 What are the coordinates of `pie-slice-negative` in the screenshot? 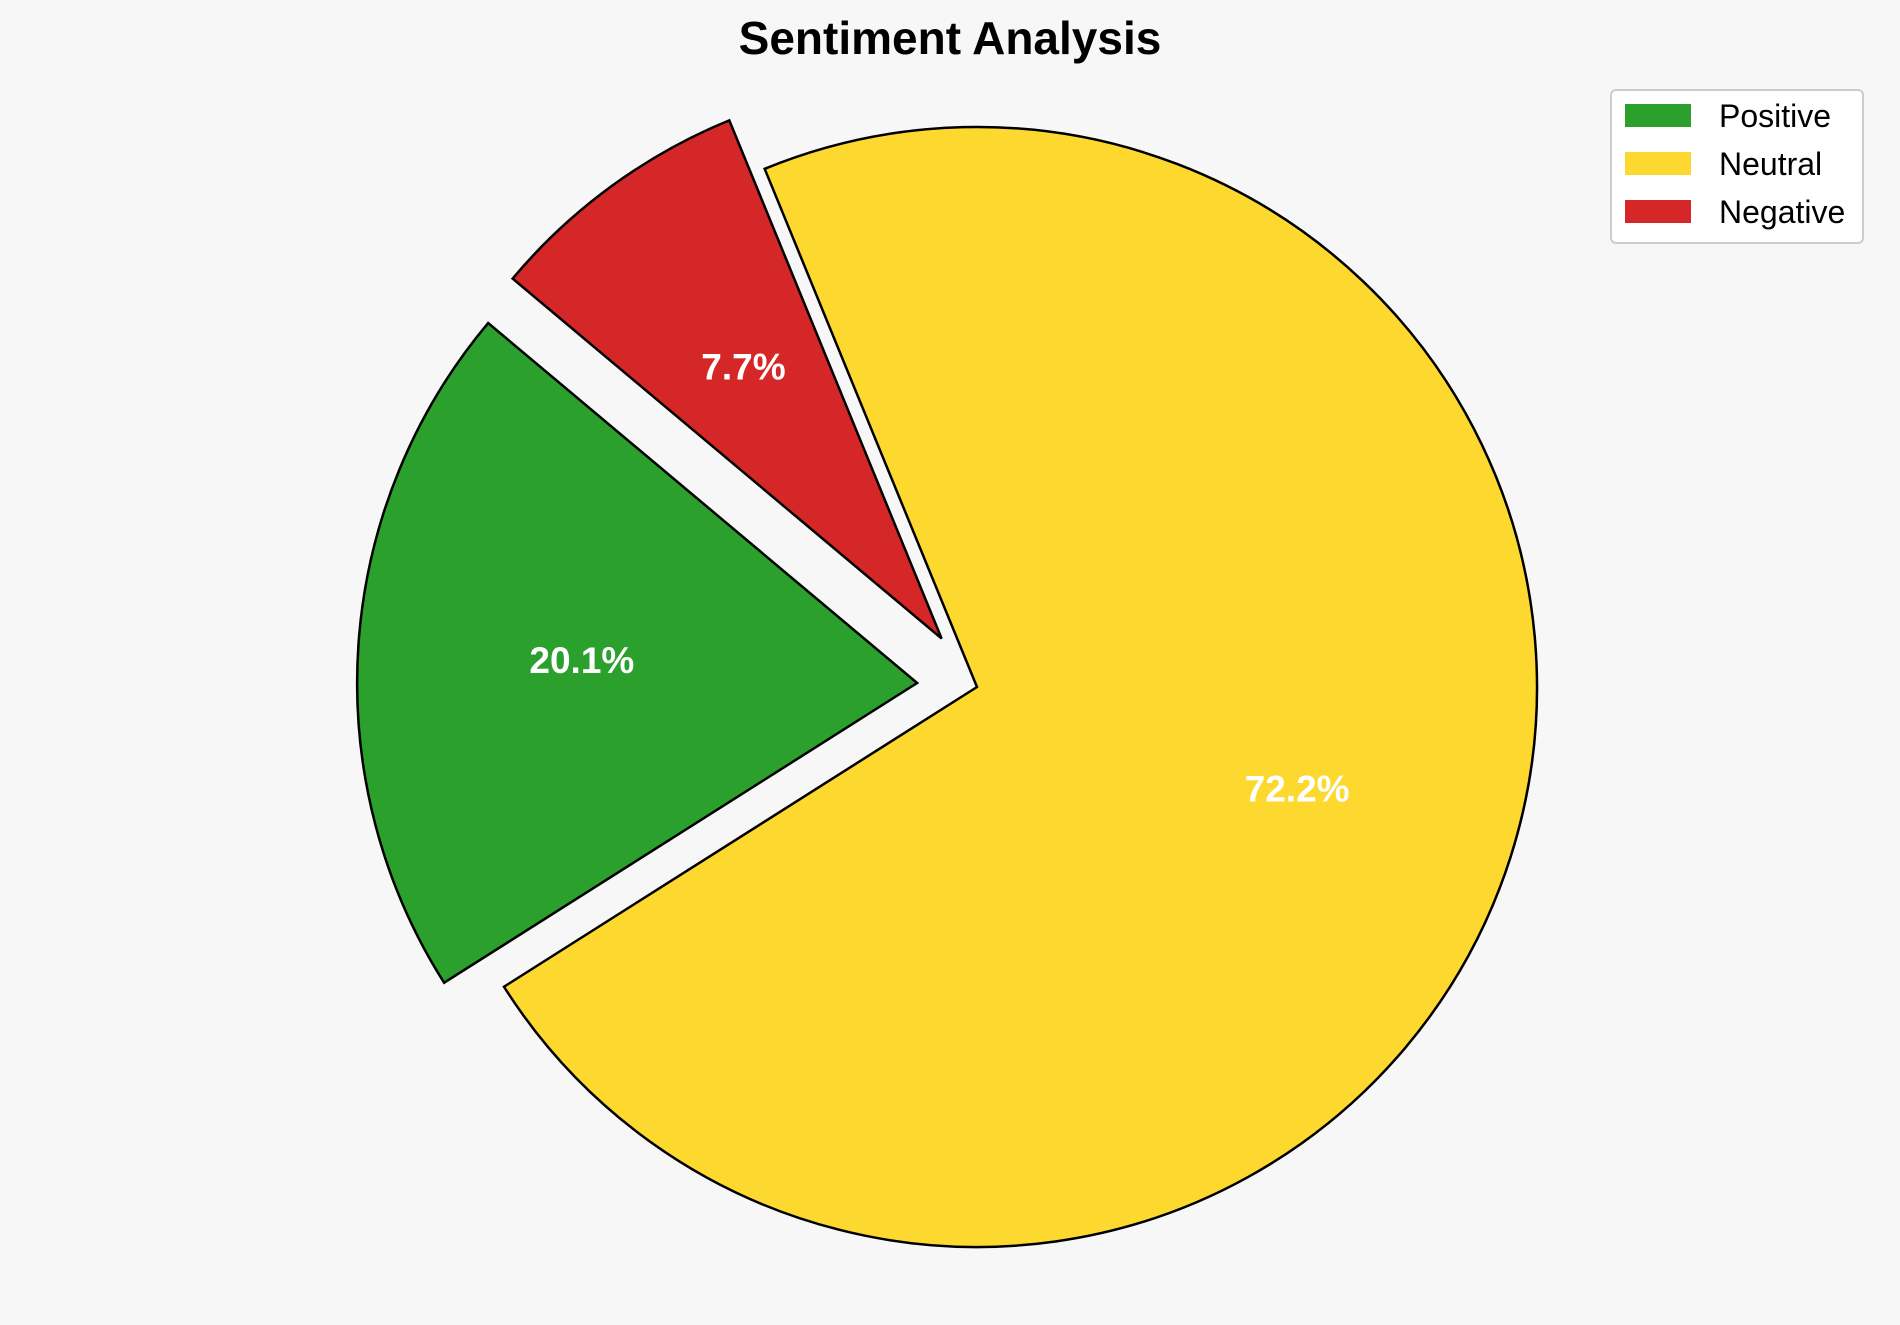 It's located at (726, 379).